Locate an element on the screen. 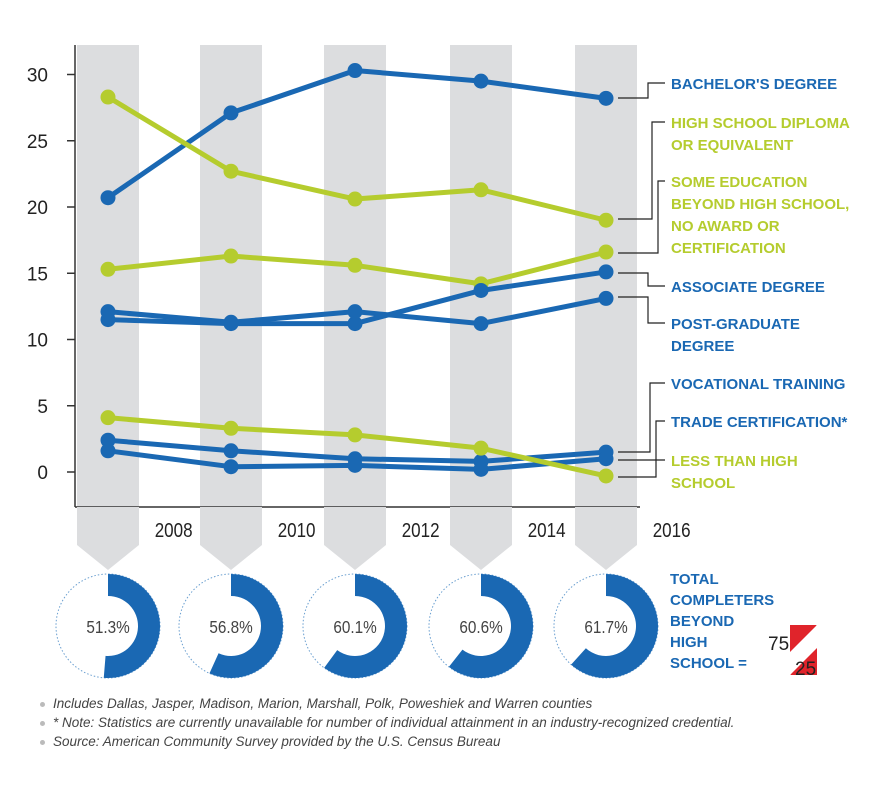  series-label-2-line-3: CERTIFICATION is located at coordinates (728, 248).